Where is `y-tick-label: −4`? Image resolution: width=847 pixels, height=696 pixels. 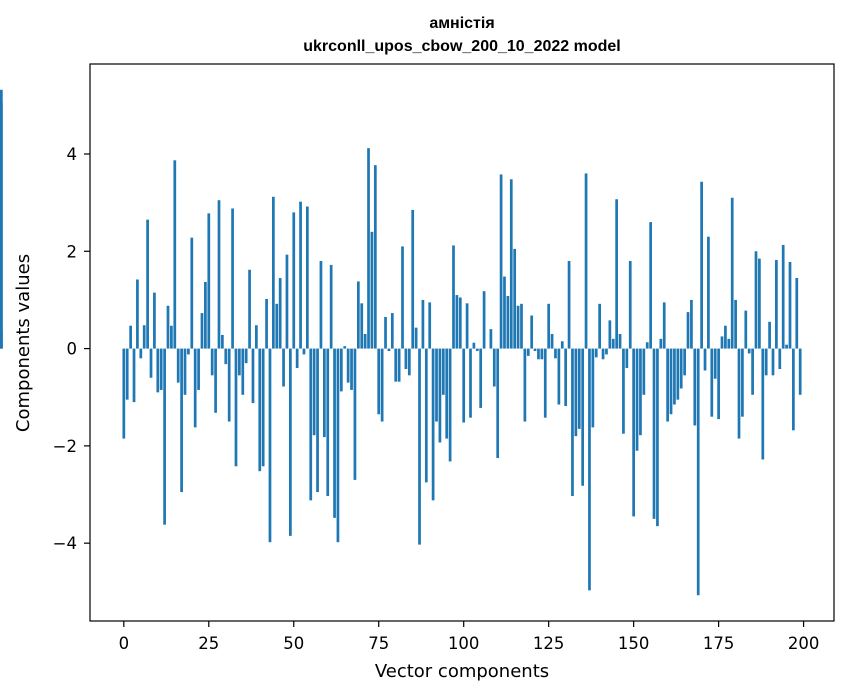
y-tick-label: −4 is located at coordinates (65, 543).